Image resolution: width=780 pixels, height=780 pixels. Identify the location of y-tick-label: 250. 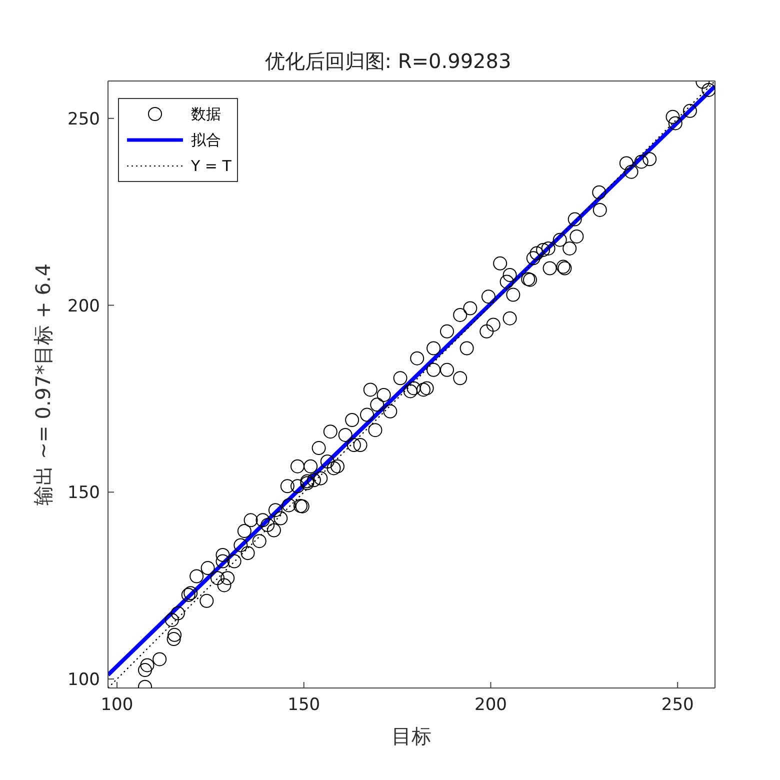
(84, 119).